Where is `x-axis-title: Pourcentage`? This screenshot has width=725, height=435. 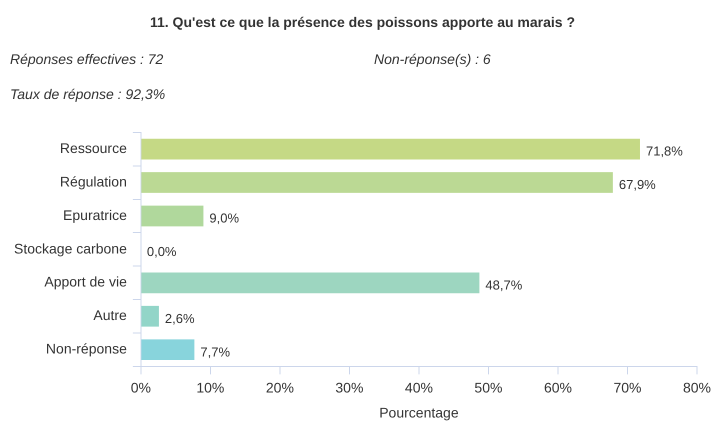 x-axis-title: Pourcentage is located at coordinates (419, 412).